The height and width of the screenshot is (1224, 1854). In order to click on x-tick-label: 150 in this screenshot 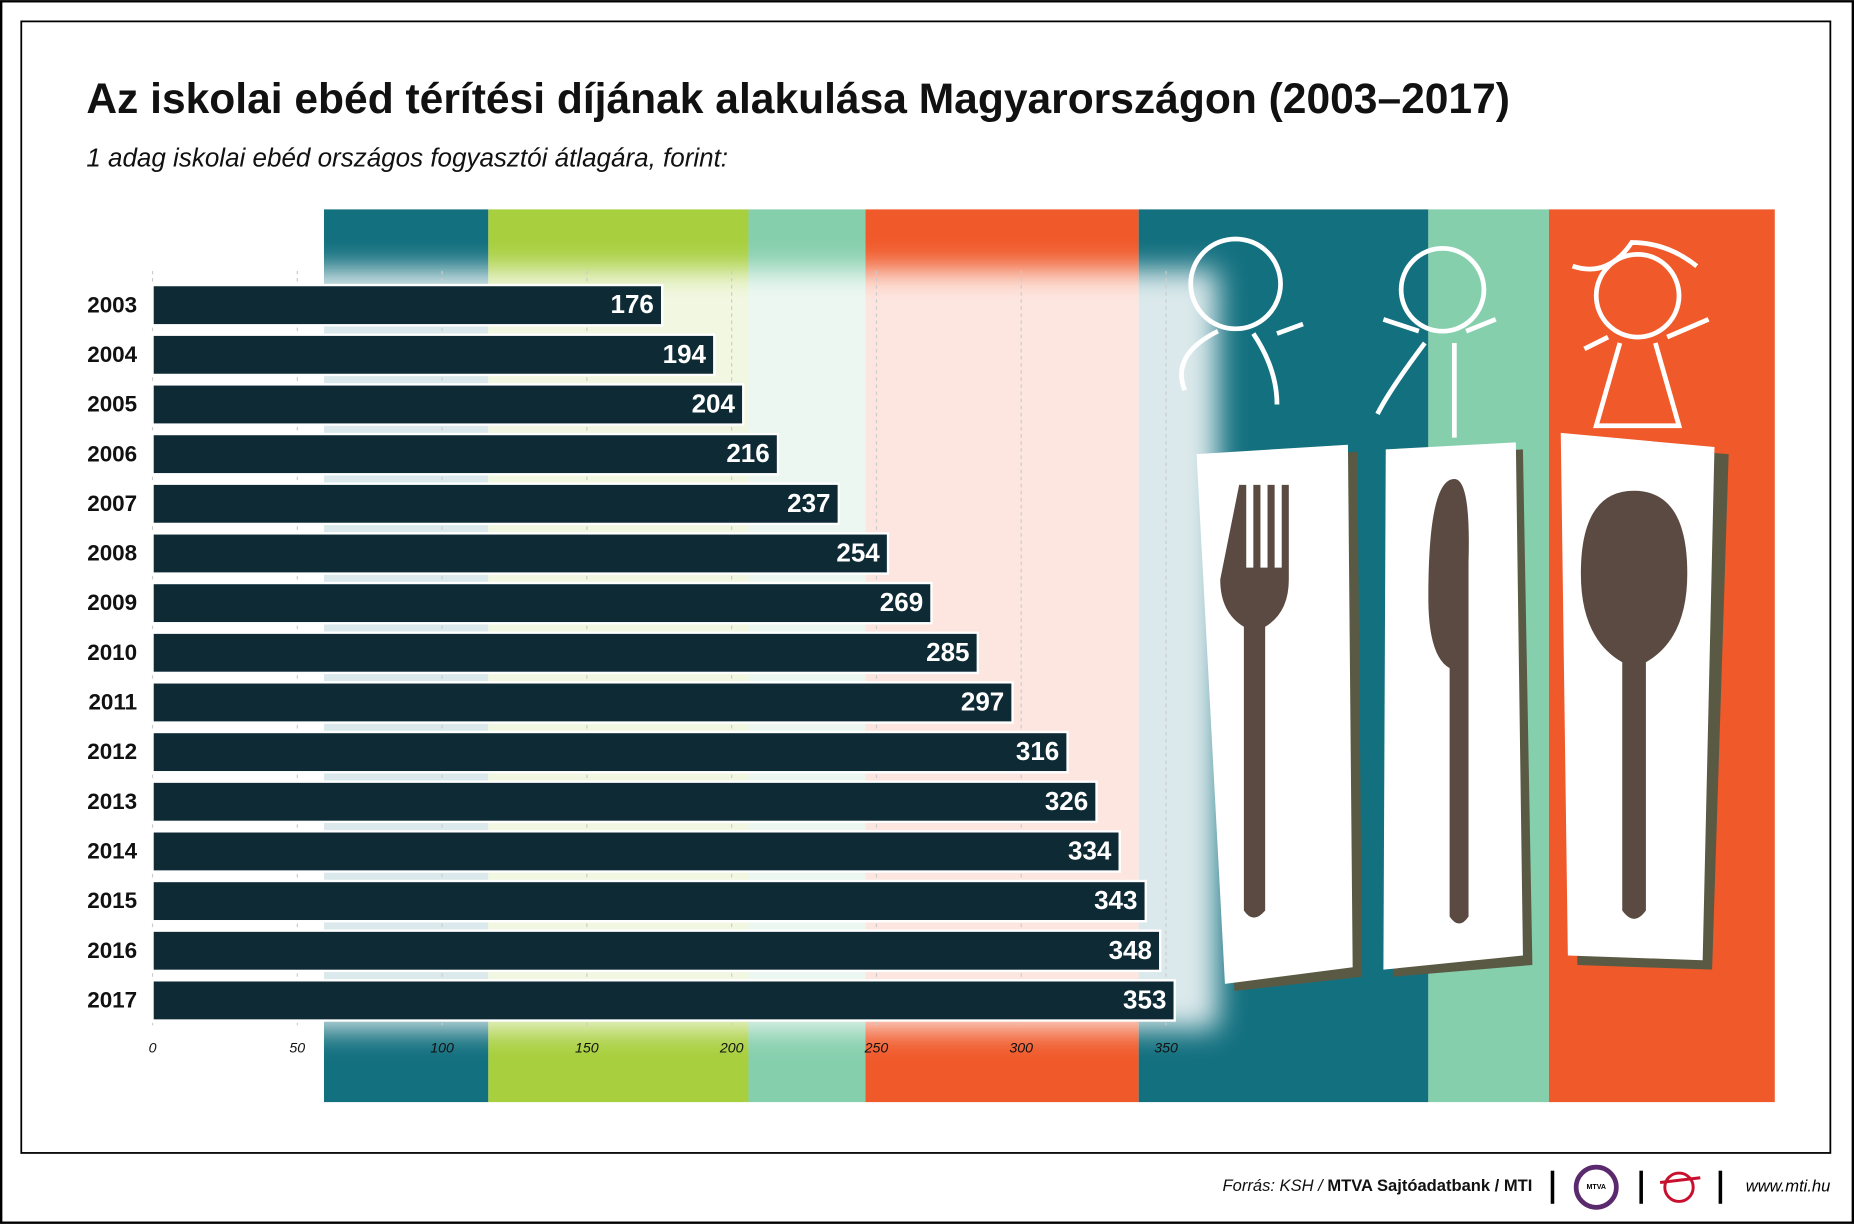, I will do `click(587, 1049)`.